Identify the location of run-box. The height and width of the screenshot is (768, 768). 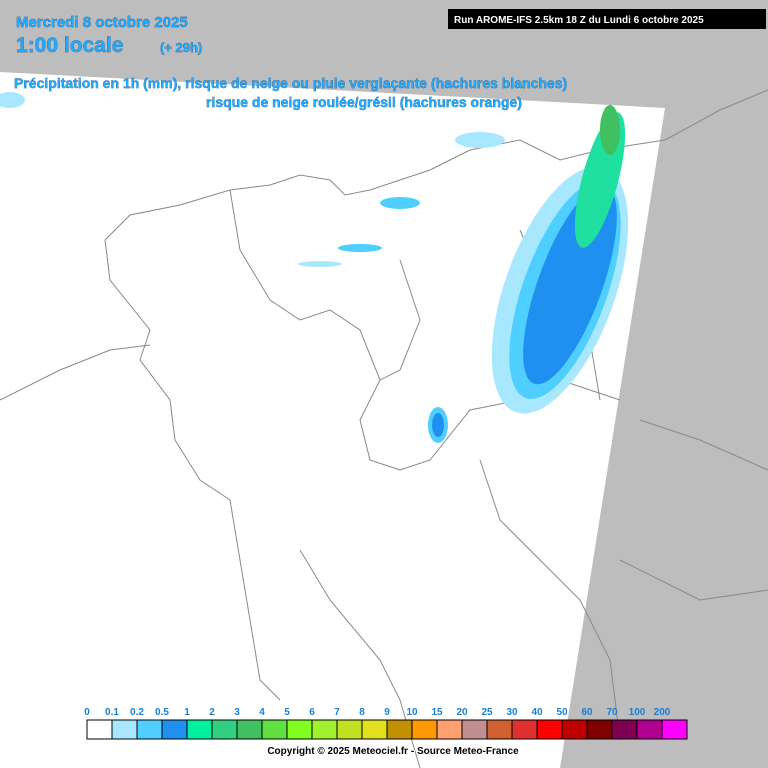
(607, 19).